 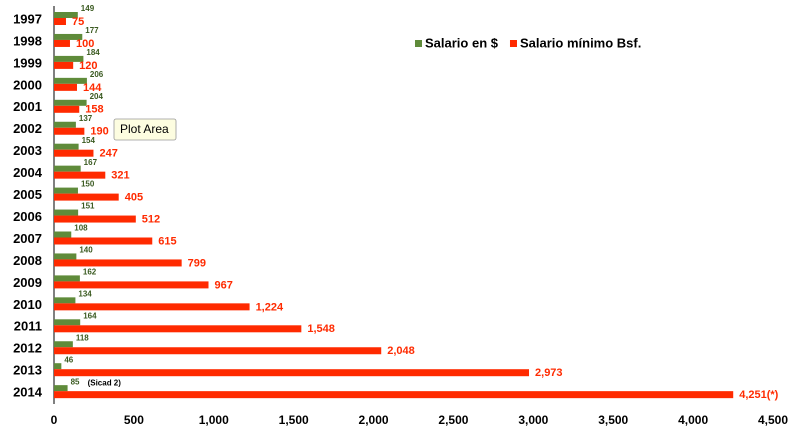 What do you see at coordinates (28, 172) in the screenshot?
I see `y-tick-label: 2004` at bounding box center [28, 172].